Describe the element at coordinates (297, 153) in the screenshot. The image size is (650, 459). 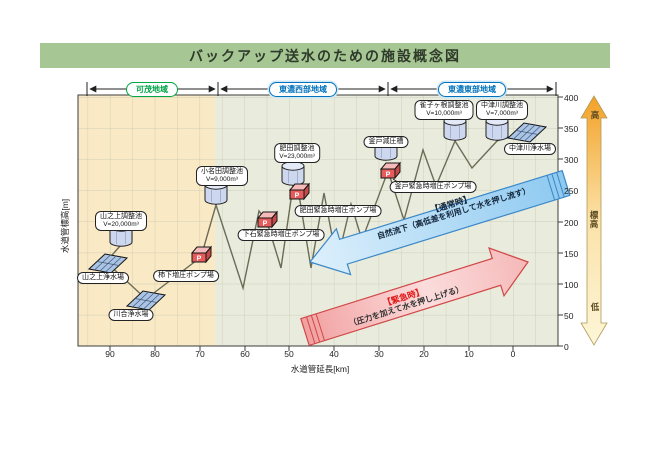
I see `facility-label: 肥田調整池 V=23,000m³` at that location.